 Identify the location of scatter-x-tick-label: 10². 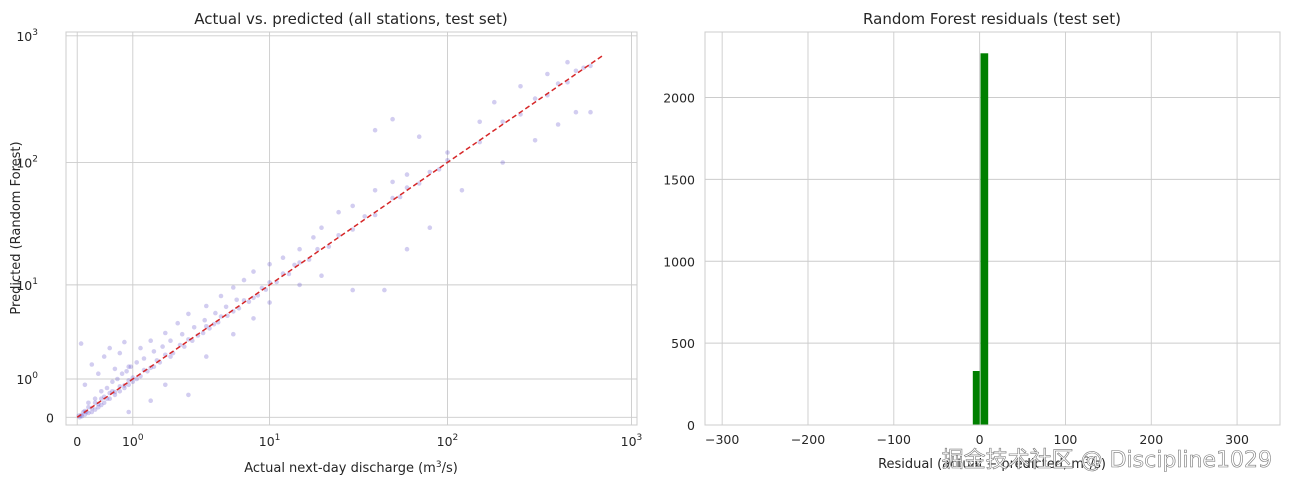
(448, 441).